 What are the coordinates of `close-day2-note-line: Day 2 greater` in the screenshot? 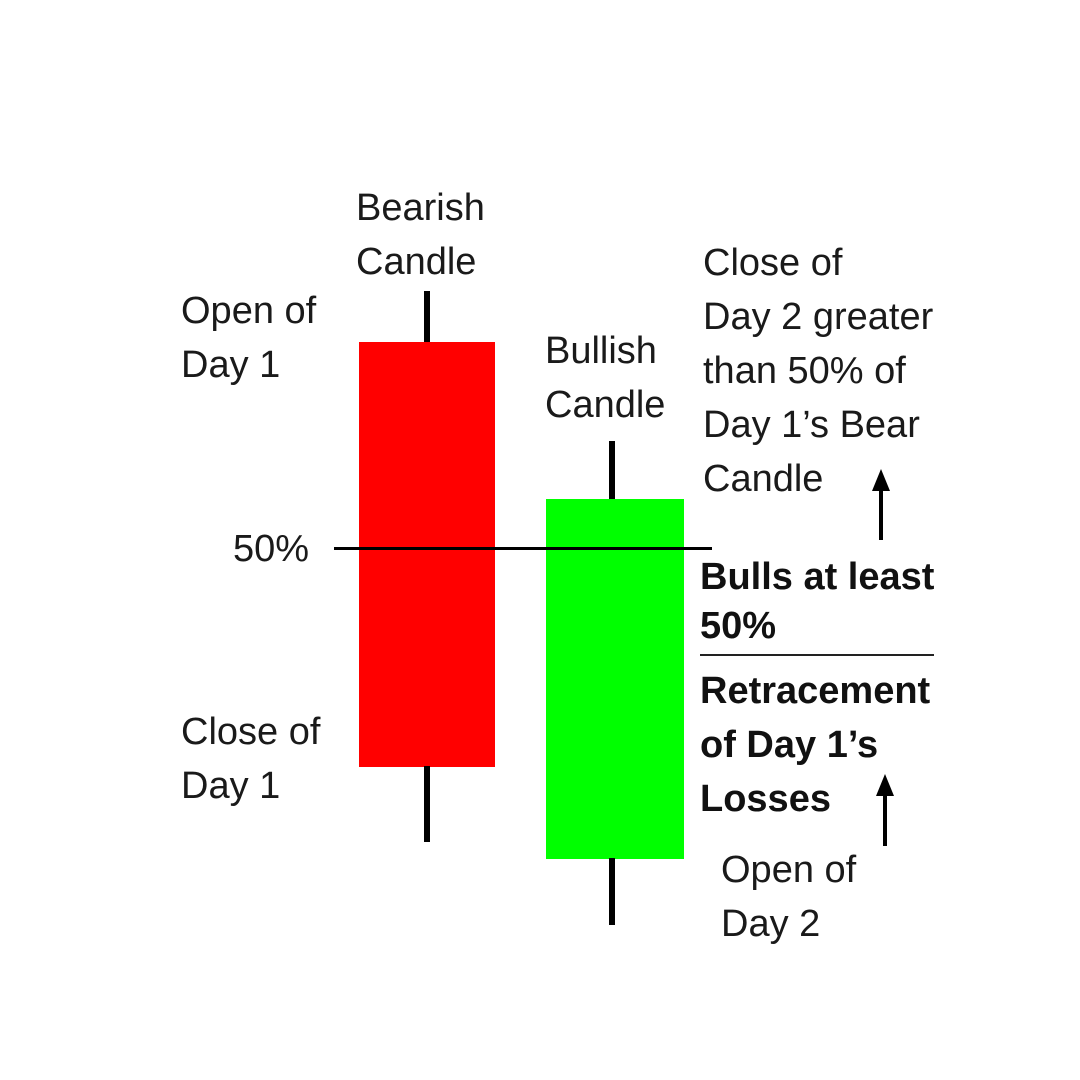 It's located at (818, 317).